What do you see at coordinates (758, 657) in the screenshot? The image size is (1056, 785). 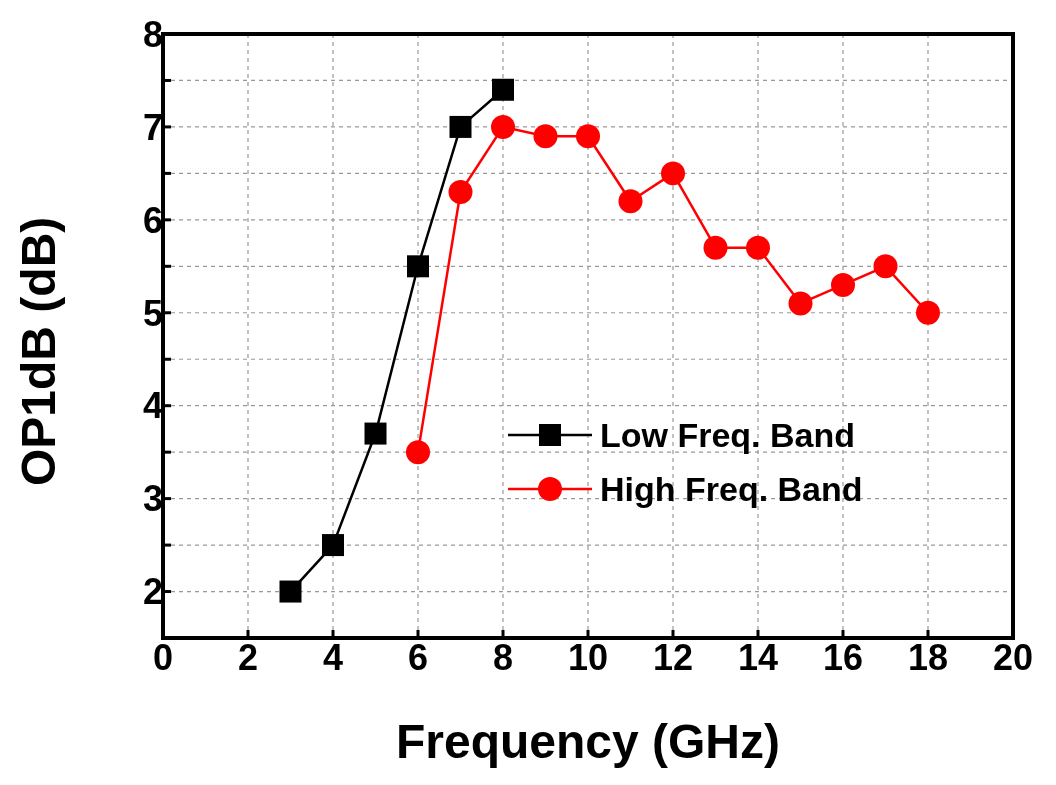 I see `x-tick-label: 14` at bounding box center [758, 657].